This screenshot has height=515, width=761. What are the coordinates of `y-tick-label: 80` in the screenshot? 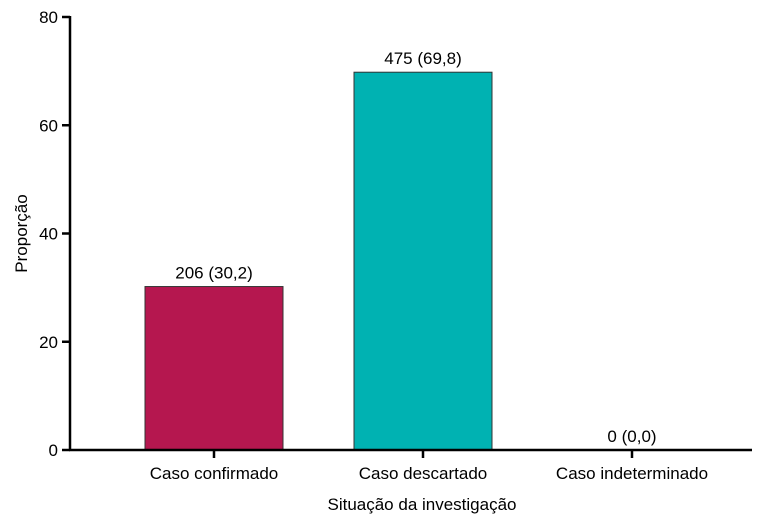 It's located at (48, 17).